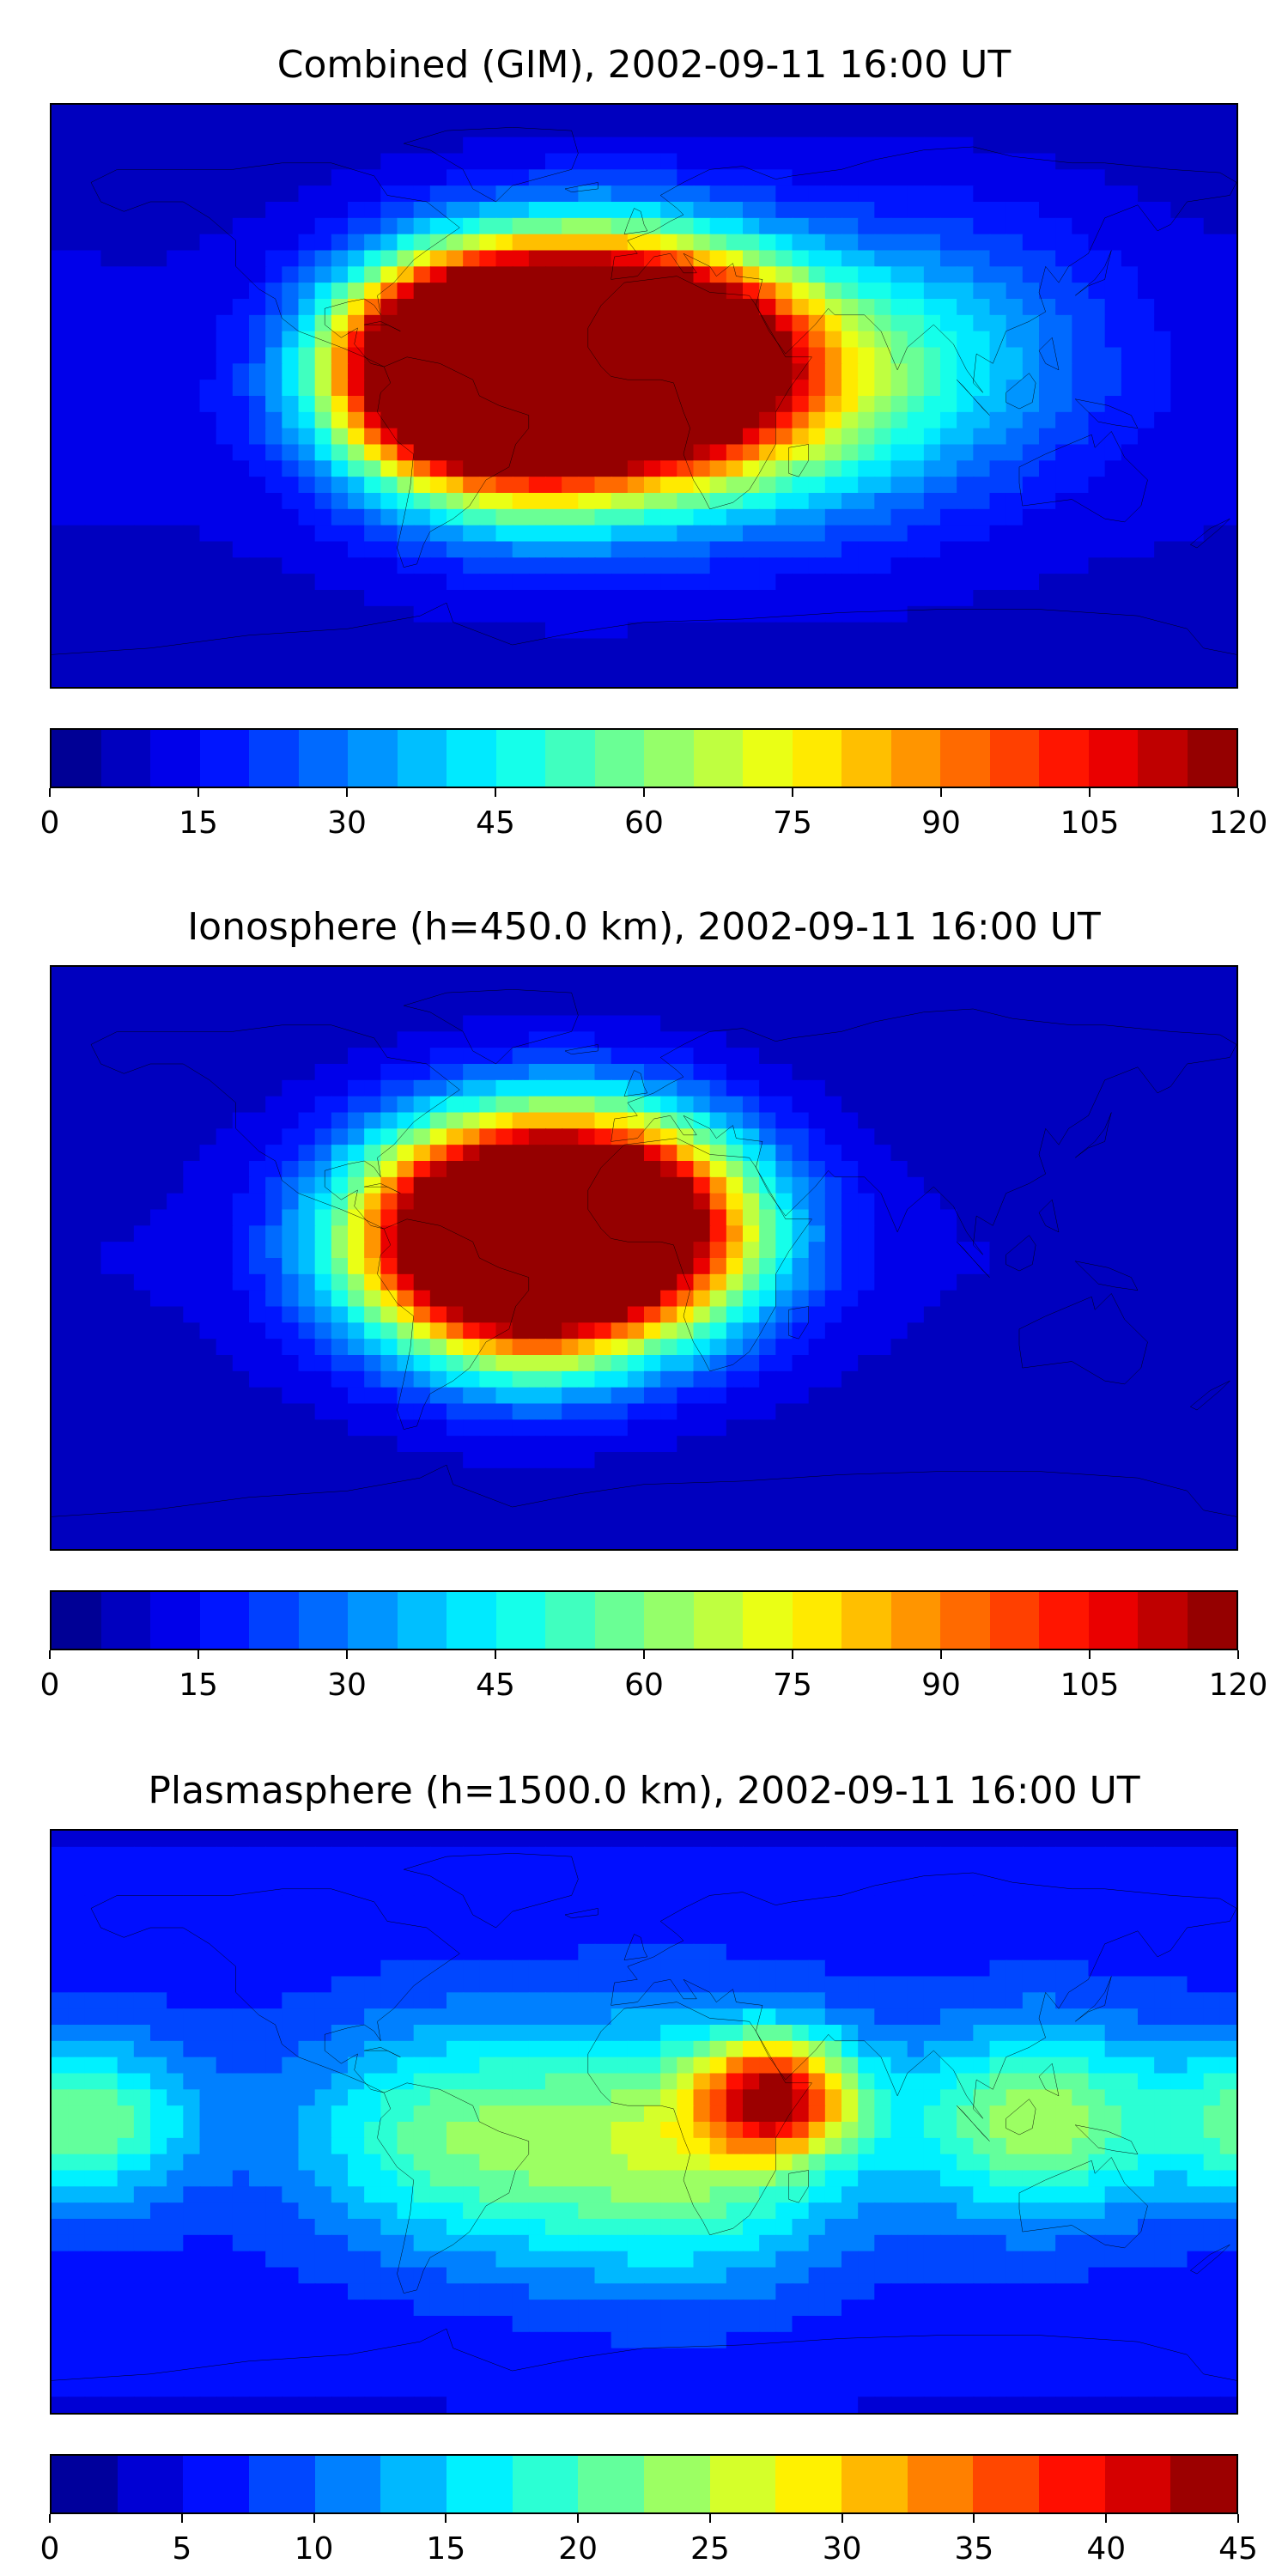  Describe the element at coordinates (649, 2540) in the screenshot. I see `colorbar-ticks: 0 5 10 15 20 25 30 35 40 45` at that location.